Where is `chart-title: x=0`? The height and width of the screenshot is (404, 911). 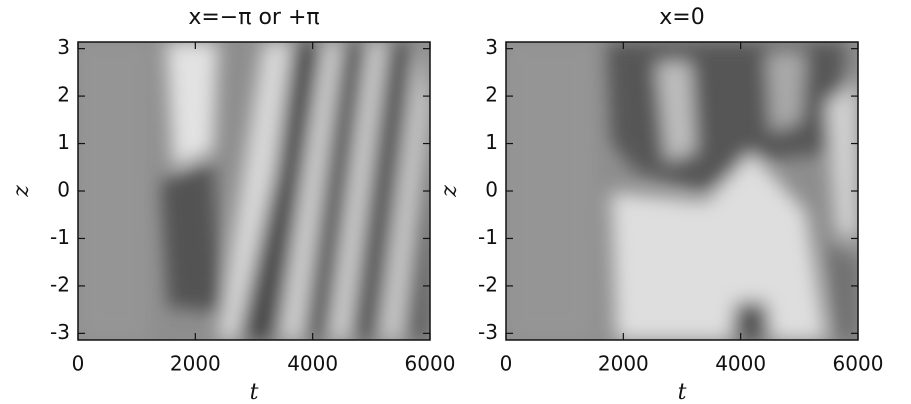 chart-title: x=0 is located at coordinates (681, 17).